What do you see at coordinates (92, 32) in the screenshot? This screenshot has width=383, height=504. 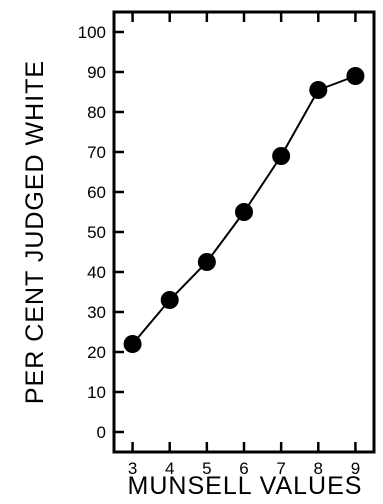 I see `y-tick-label: 100` at bounding box center [92, 32].